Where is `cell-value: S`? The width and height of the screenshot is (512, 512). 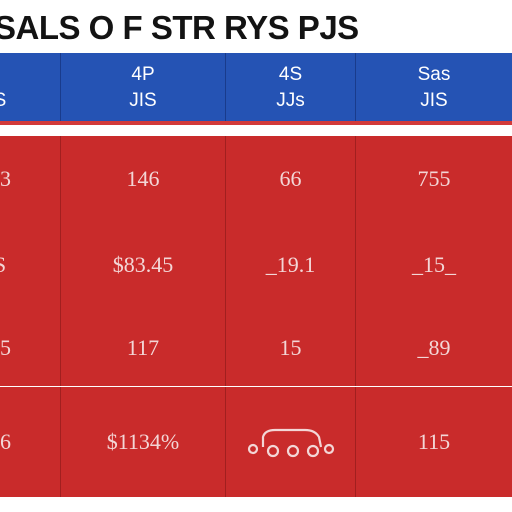
cell-value: S is located at coordinates (30, 265).